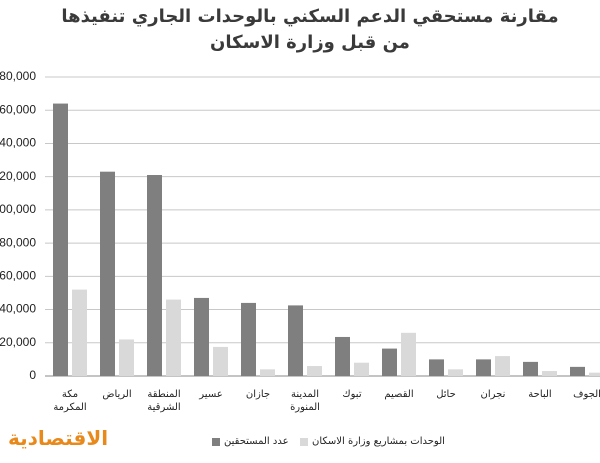 The width and height of the screenshot is (600, 463). Describe the element at coordinates (58, 438) in the screenshot. I see `logo: الاقتصادية` at that location.